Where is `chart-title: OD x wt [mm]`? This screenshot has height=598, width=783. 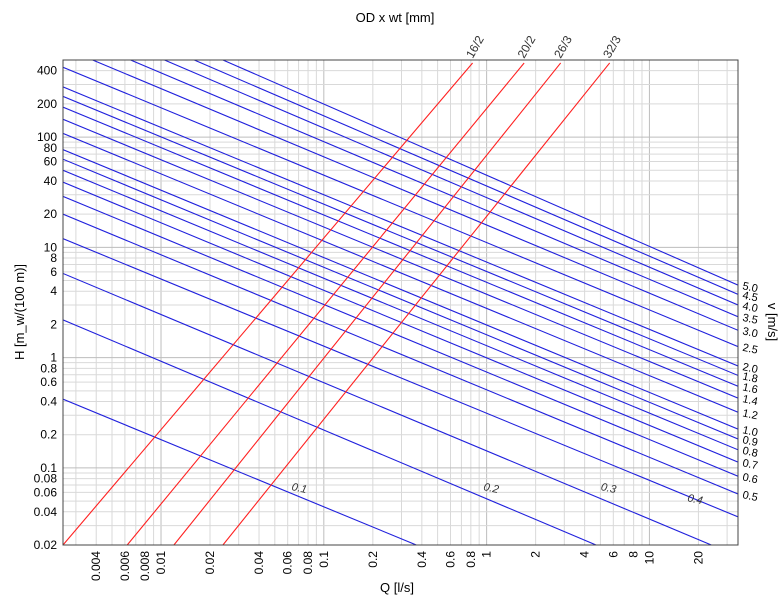
chart-title: OD x wt [mm] is located at coordinates (395, 17).